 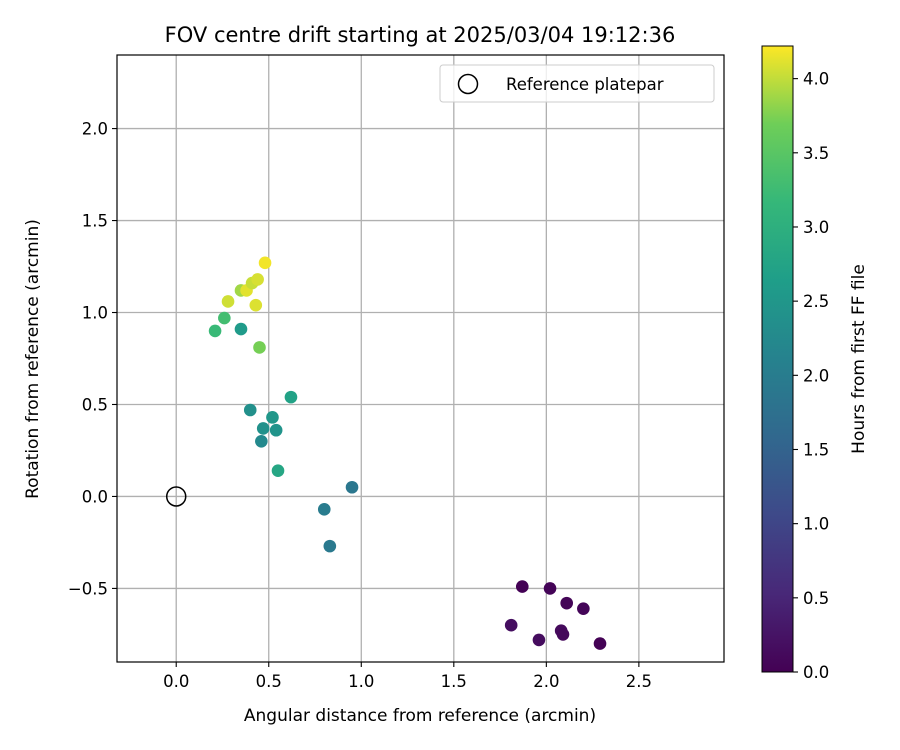 I want to click on legend-box, so click(x=577, y=83).